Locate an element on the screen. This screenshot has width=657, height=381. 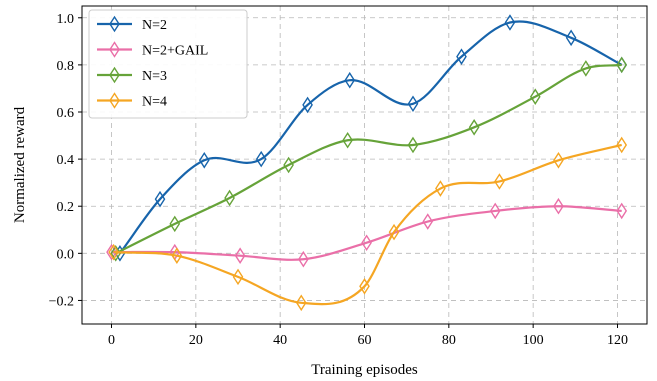
legend-item: N=4 is located at coordinates (132, 101).